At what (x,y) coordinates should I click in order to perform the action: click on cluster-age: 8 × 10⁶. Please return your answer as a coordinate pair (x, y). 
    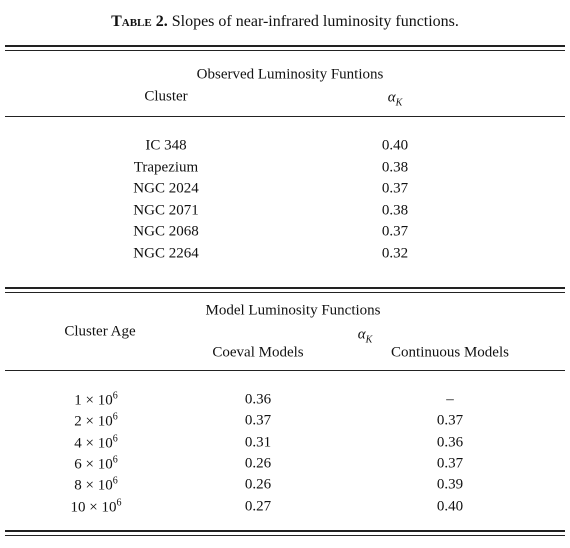
    Looking at the image, I should click on (95, 485).